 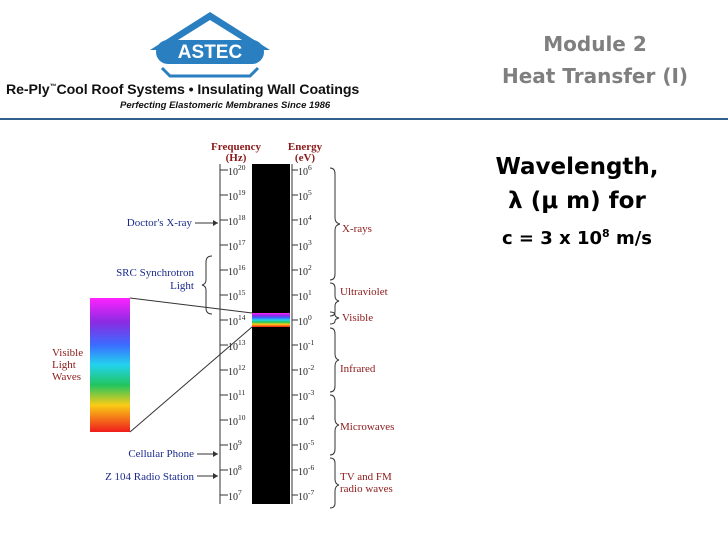 I want to click on frequency-tick-label: 10⁸, so click(x=235, y=470).